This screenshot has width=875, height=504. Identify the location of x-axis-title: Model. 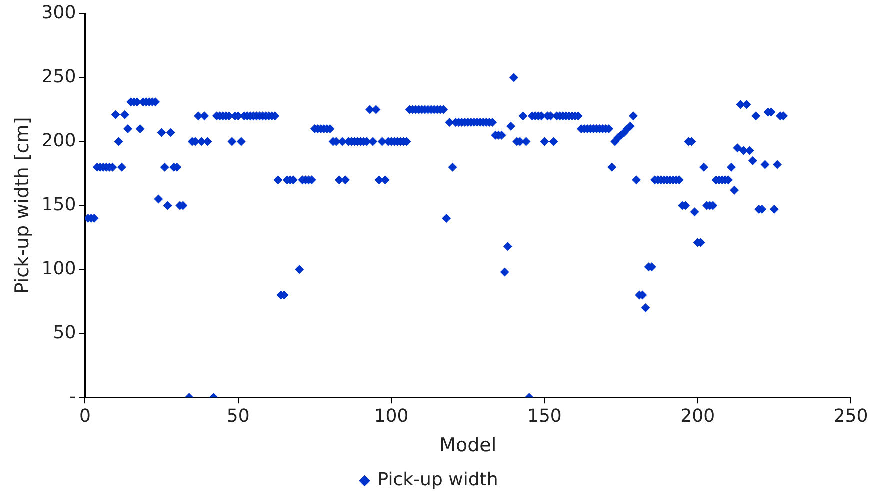
(468, 445).